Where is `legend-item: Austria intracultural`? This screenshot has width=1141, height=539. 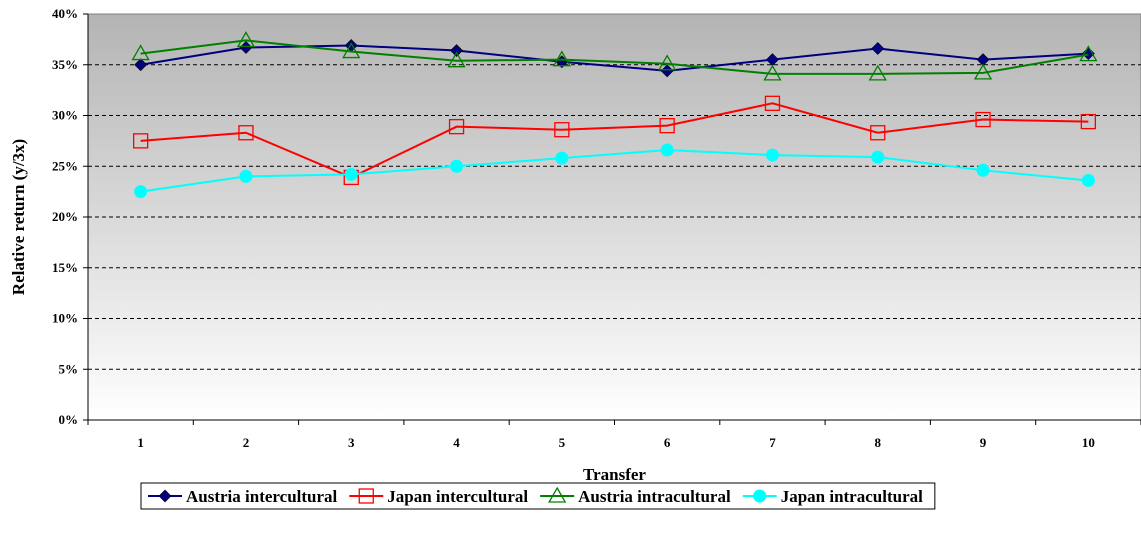
legend-item: Austria intracultural is located at coordinates (635, 496).